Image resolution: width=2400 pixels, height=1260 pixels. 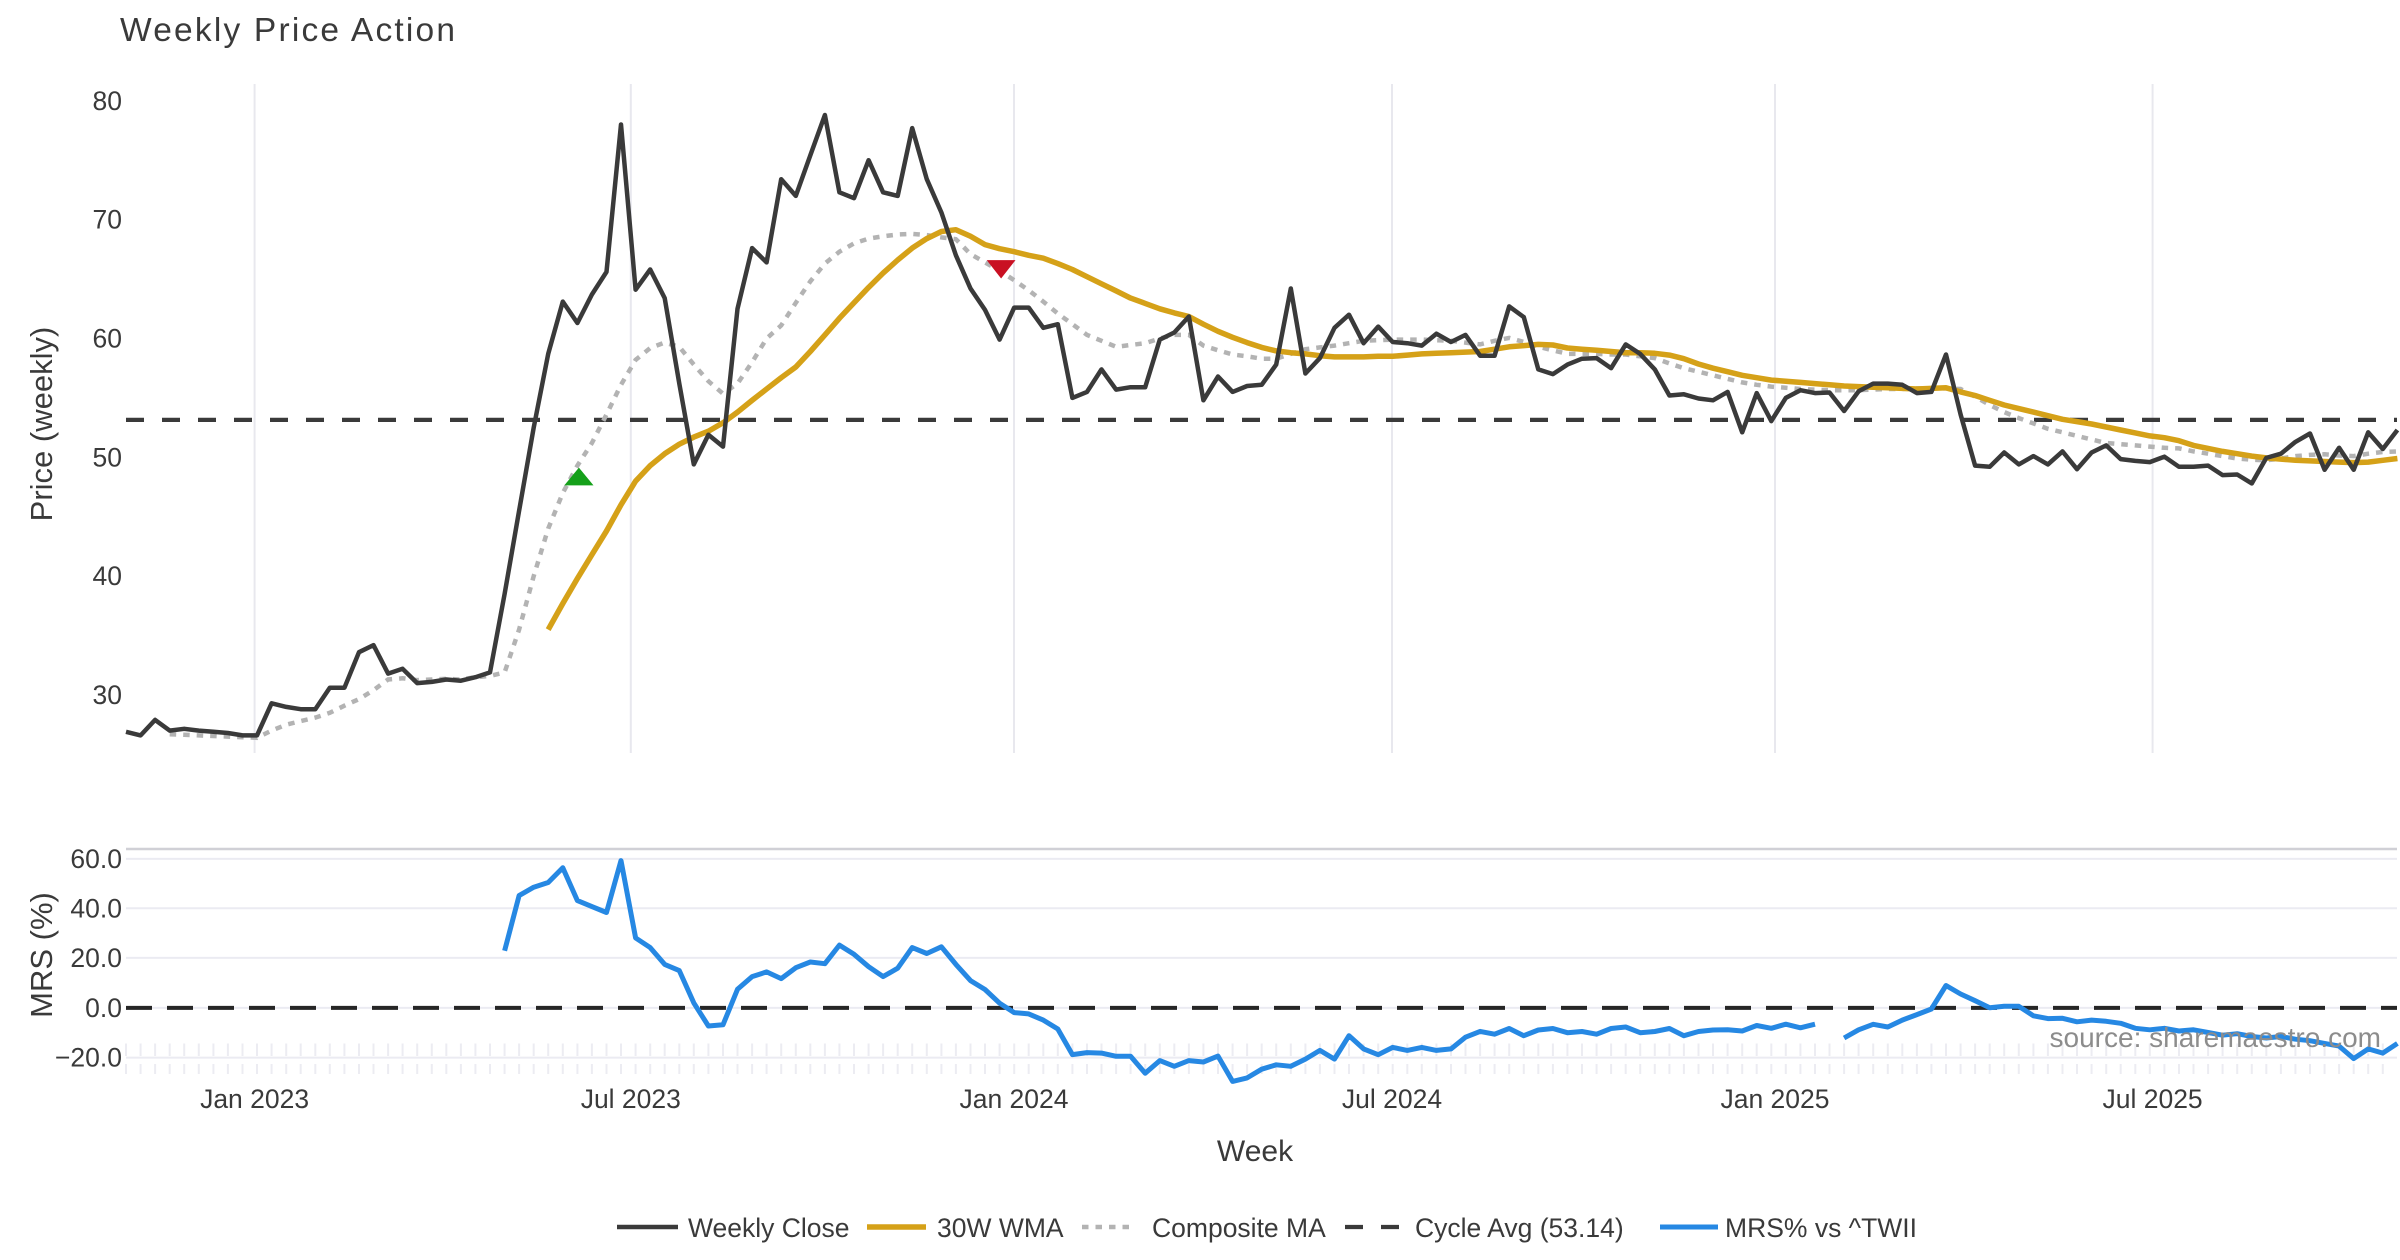 What do you see at coordinates (1392, 1099) in the screenshot?
I see `svg-text: Jul 2024` at bounding box center [1392, 1099].